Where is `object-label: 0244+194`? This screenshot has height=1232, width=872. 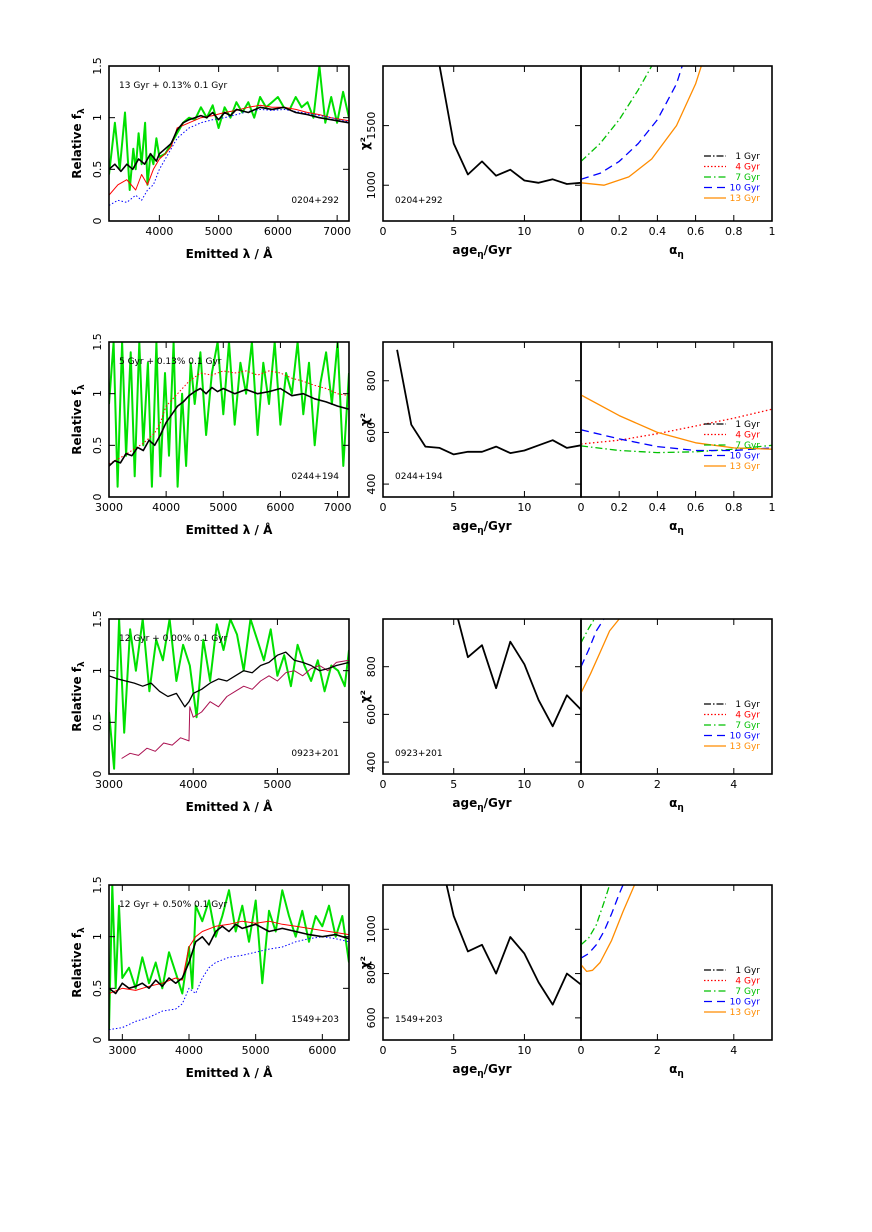 object-label: 0244+194 is located at coordinates (419, 477).